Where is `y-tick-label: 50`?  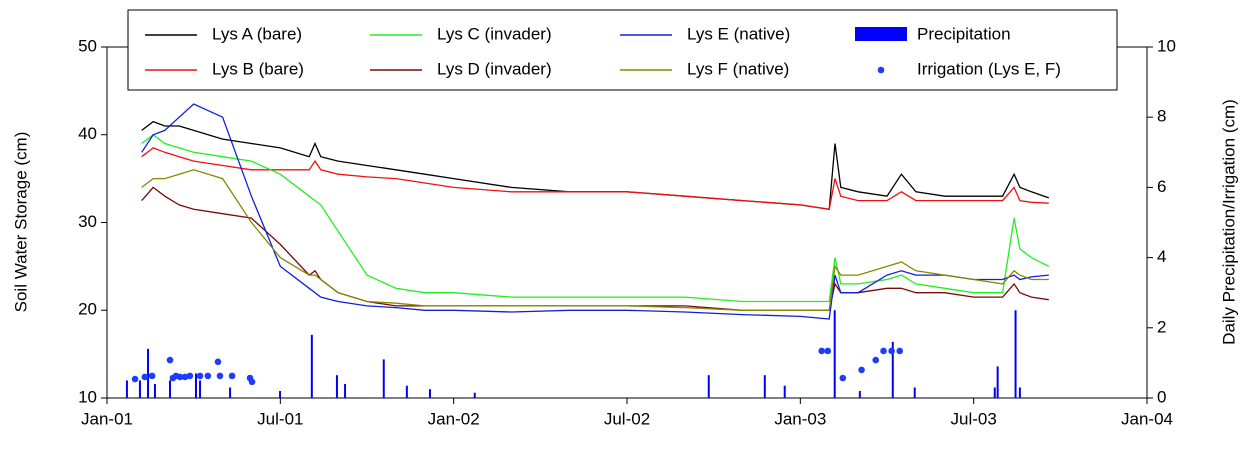 y-tick-label: 50 is located at coordinates (87, 45).